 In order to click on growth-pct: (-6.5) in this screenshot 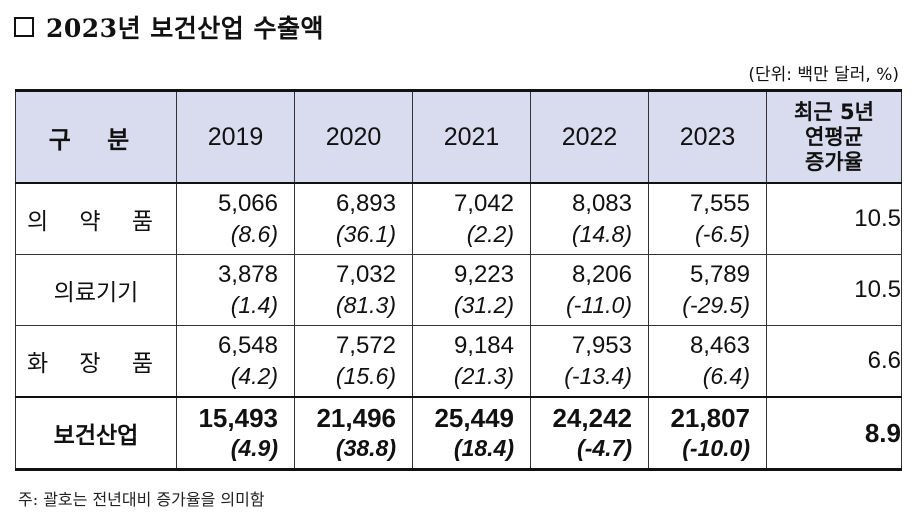, I will do `click(722, 234)`.